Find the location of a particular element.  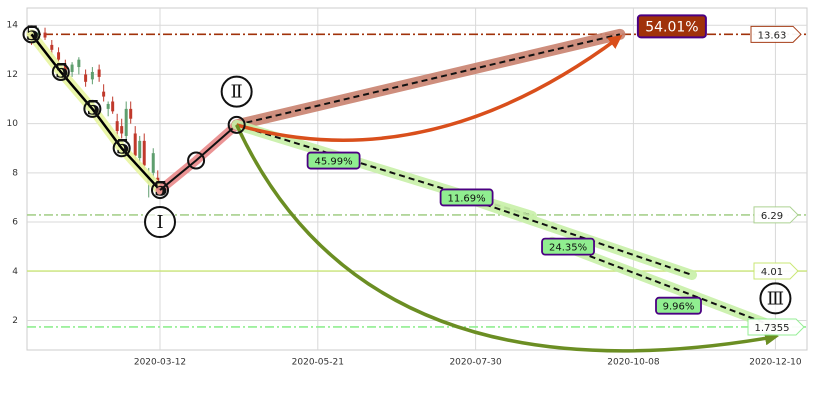

target-pct-label: 54.01% is located at coordinates (671, 27).